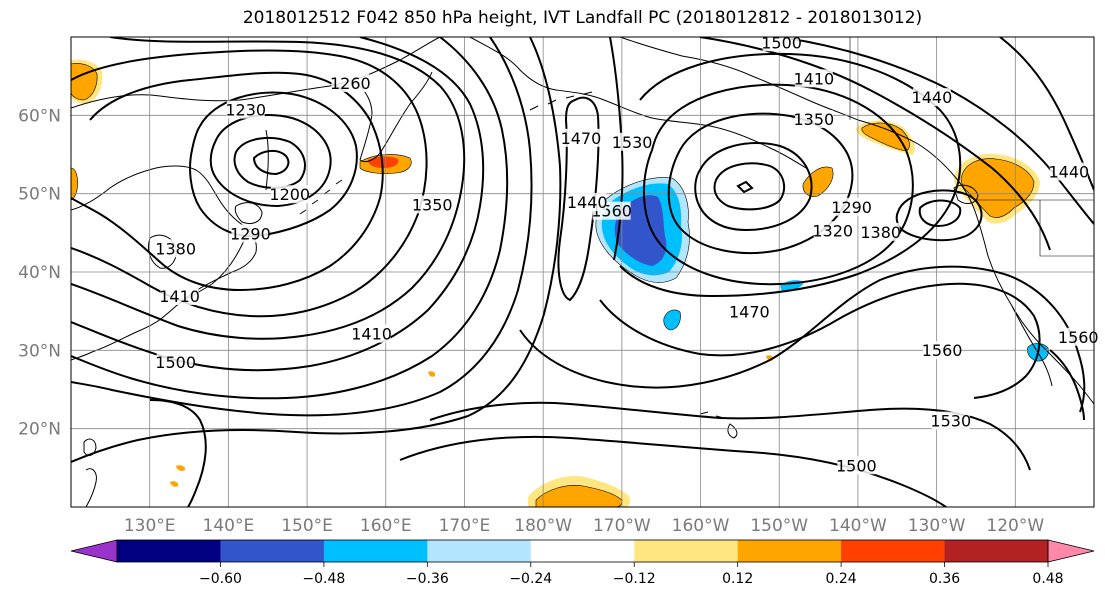  What do you see at coordinates (267, 160) in the screenshot?
I see `coastline-sakhalin` at bounding box center [267, 160].